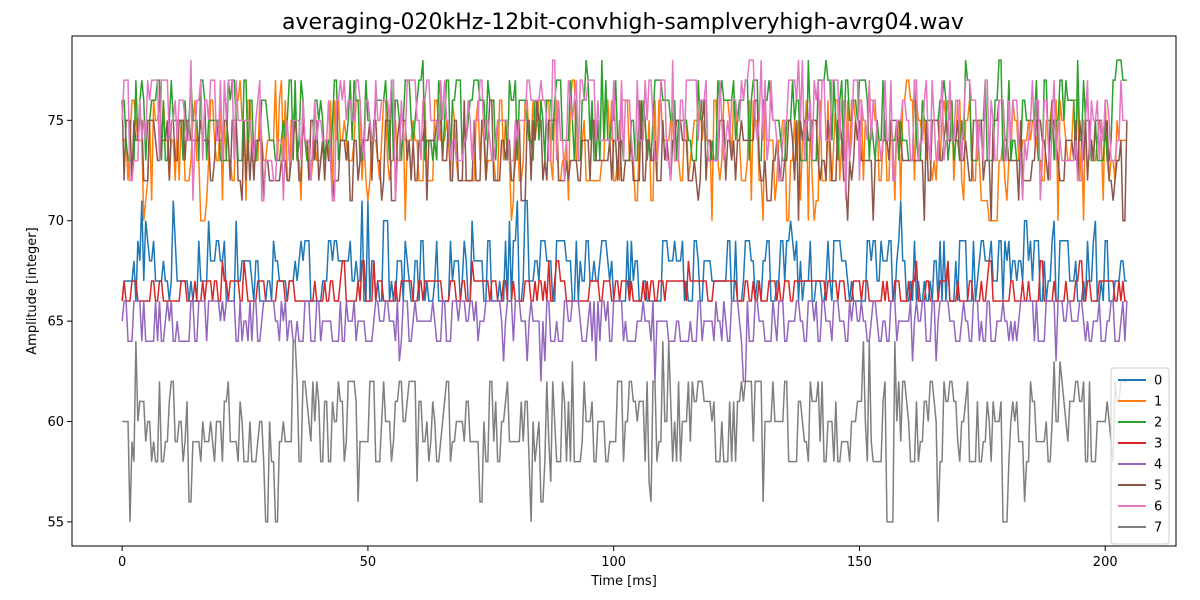 The image size is (1200, 600). I want to click on x-tick-label: 0, so click(122, 562).